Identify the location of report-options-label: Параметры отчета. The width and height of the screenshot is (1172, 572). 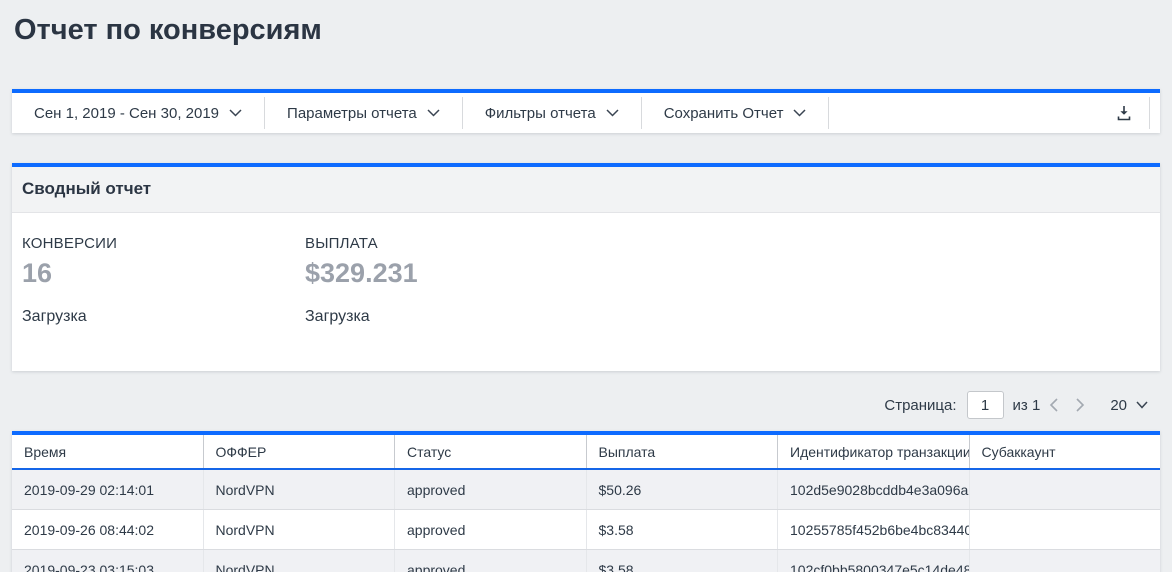
(352, 113).